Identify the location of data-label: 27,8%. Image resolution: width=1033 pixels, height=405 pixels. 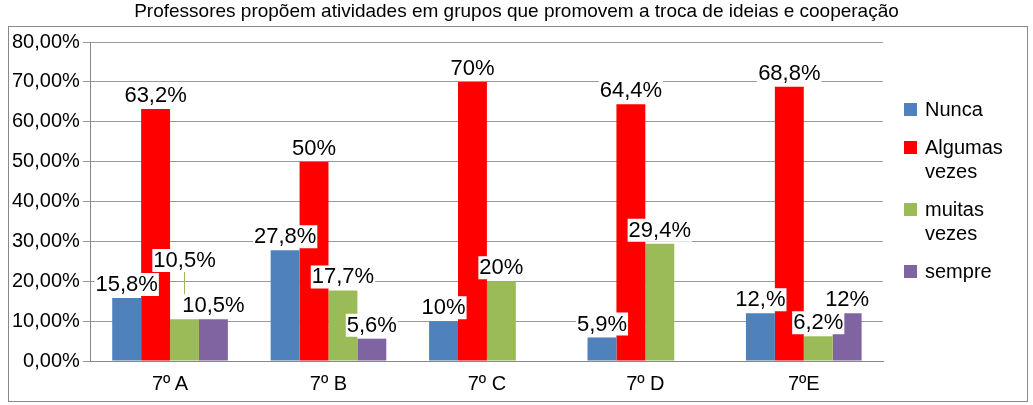
(285, 236).